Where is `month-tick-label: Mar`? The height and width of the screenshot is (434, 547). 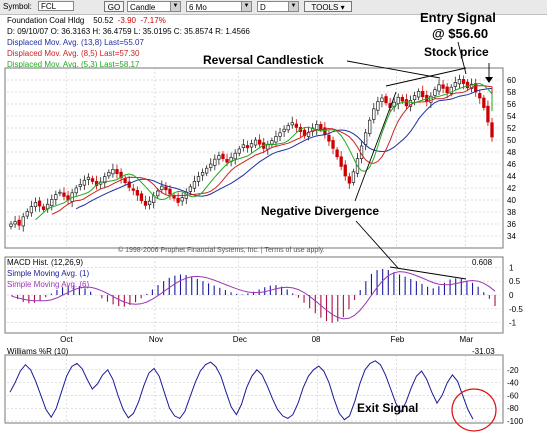
month-tick-label: Mar is located at coordinates (466, 339).